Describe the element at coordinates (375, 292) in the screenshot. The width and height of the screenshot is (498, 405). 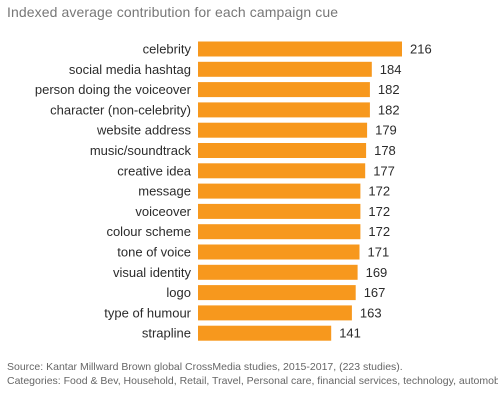
I see `value-label: 167` at that location.